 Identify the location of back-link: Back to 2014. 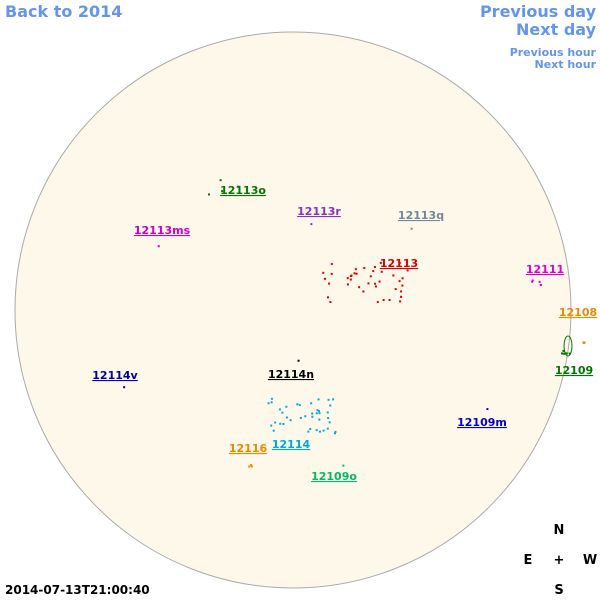
(63, 11).